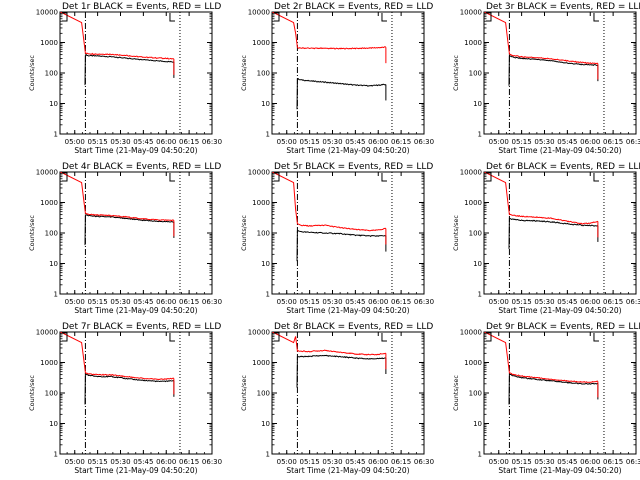  I want to click on panel-title: Det 8r BLACK = Events, RED = LLD, so click(353, 327).